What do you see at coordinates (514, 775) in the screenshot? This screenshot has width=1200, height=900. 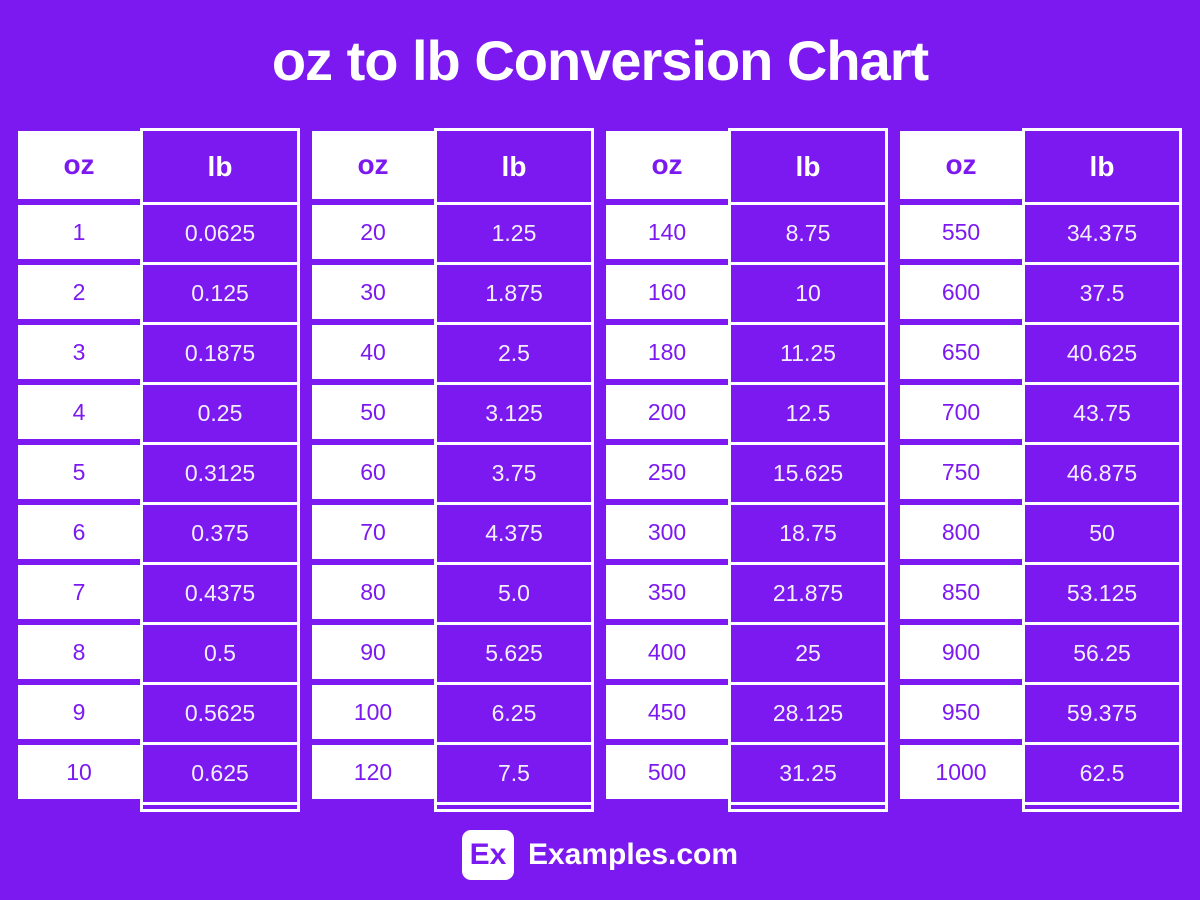 I see `lb-value-cell: 7.5` at bounding box center [514, 775].